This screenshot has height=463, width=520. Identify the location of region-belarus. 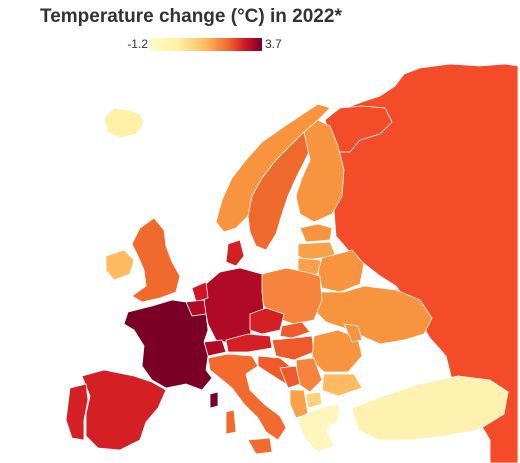
(341, 271).